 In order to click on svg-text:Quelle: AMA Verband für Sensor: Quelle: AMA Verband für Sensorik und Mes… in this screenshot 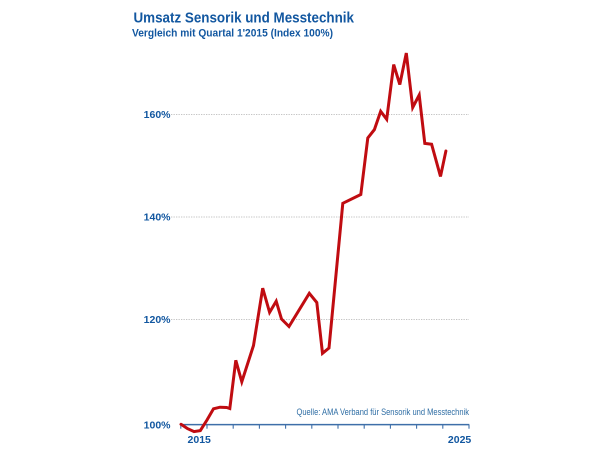, I will do `click(383, 412)`.